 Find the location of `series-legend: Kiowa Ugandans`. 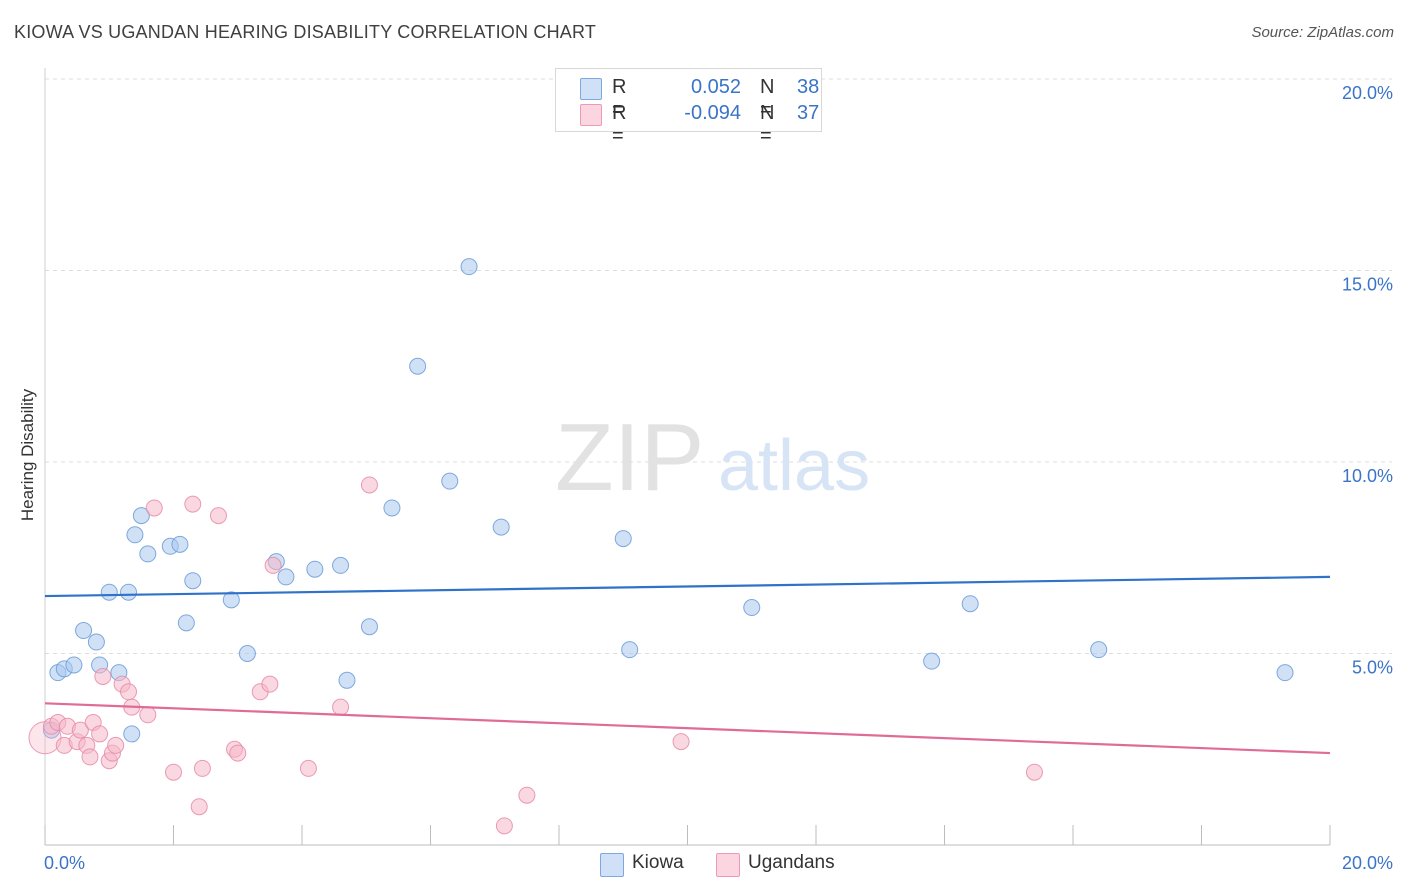

series-legend: Kiowa Ugandans is located at coordinates (703, 865).